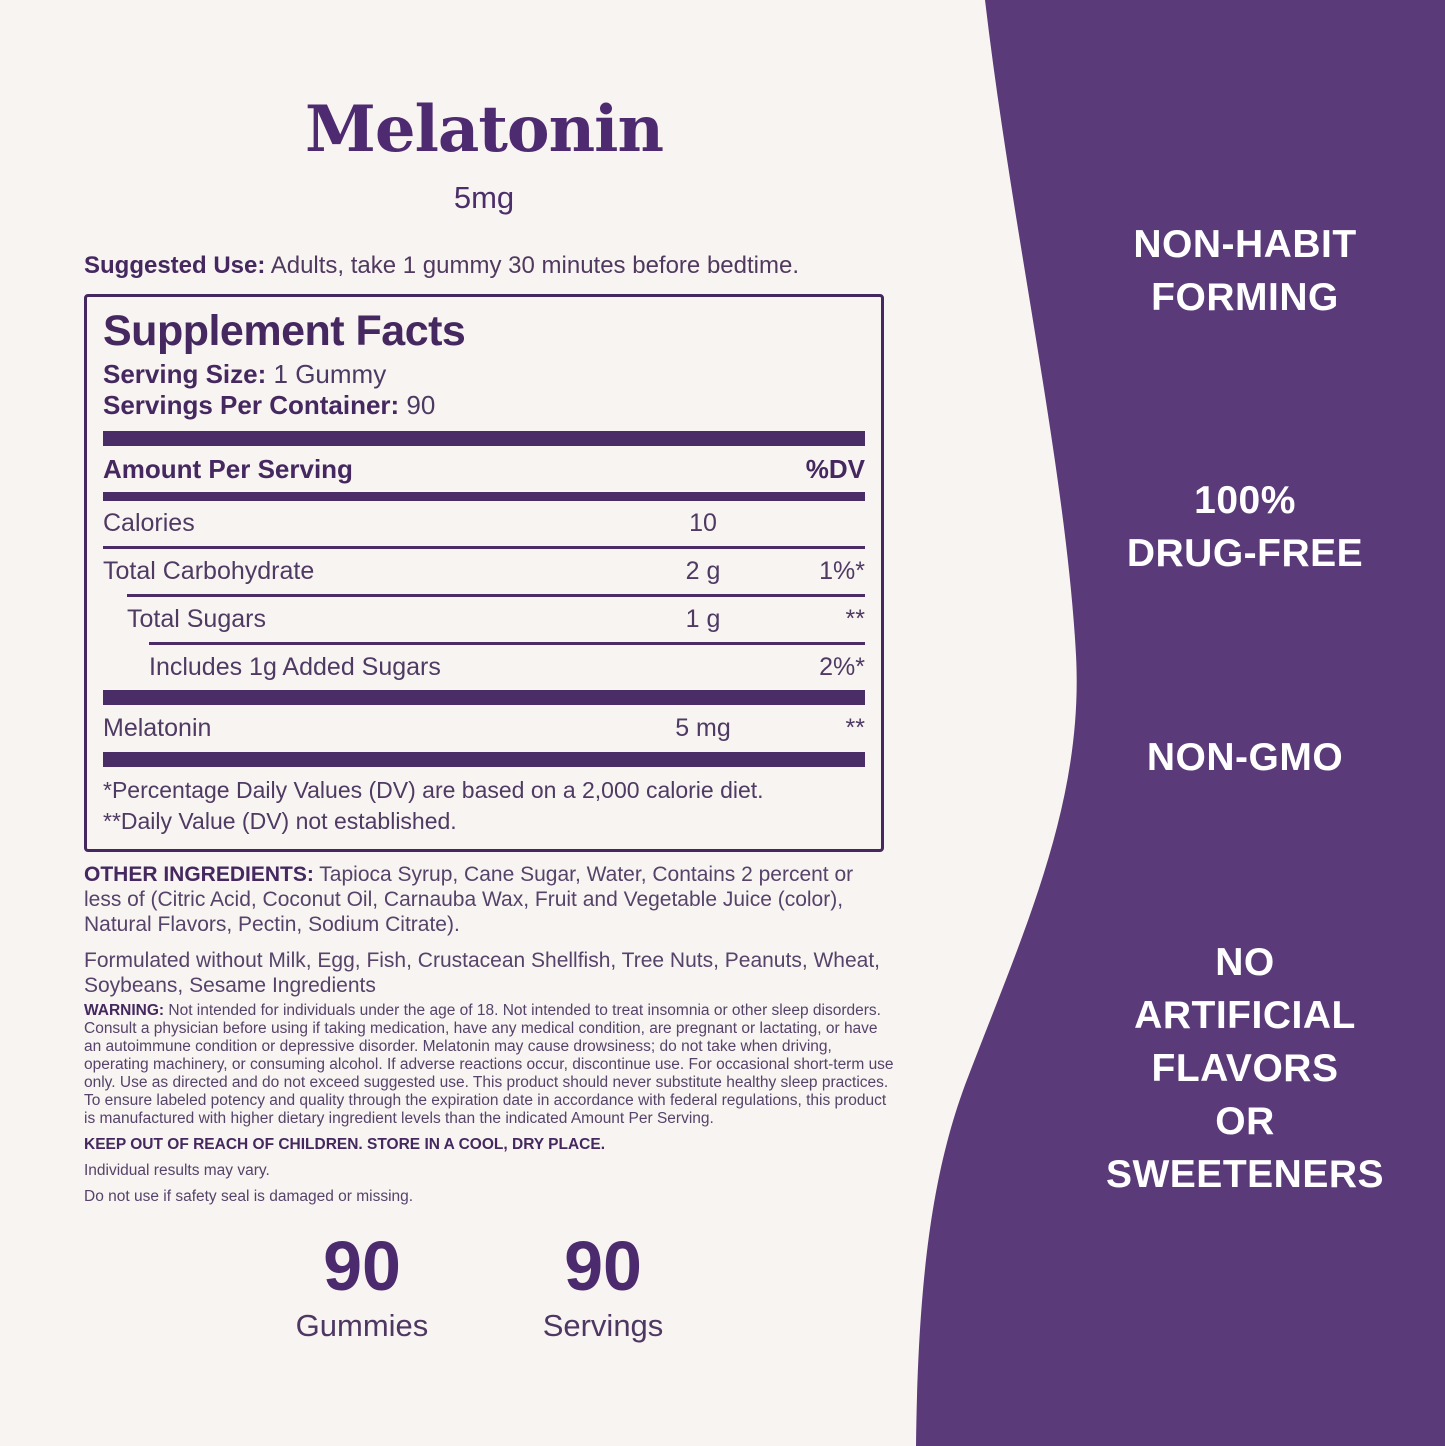  I want to click on nutrient-name: Calories, so click(149, 523).